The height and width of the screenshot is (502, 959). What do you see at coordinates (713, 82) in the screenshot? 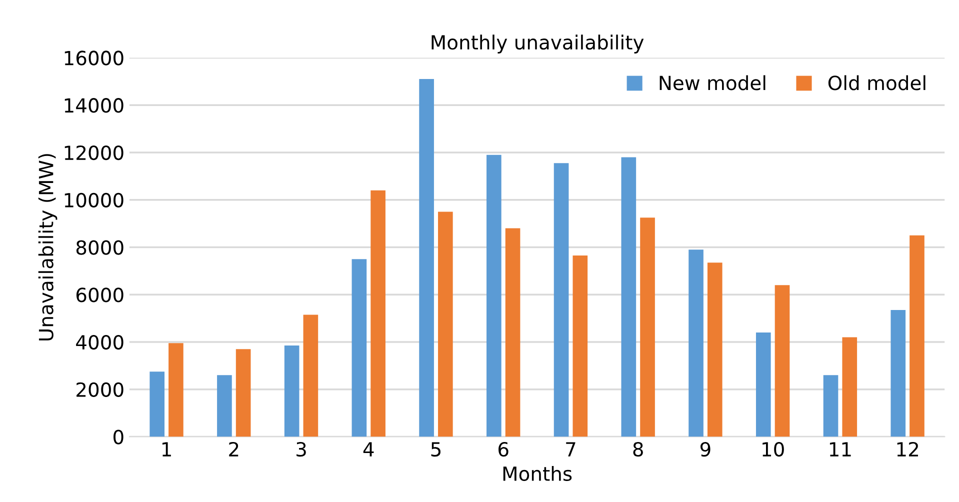
I see `legend-label: New model` at bounding box center [713, 82].